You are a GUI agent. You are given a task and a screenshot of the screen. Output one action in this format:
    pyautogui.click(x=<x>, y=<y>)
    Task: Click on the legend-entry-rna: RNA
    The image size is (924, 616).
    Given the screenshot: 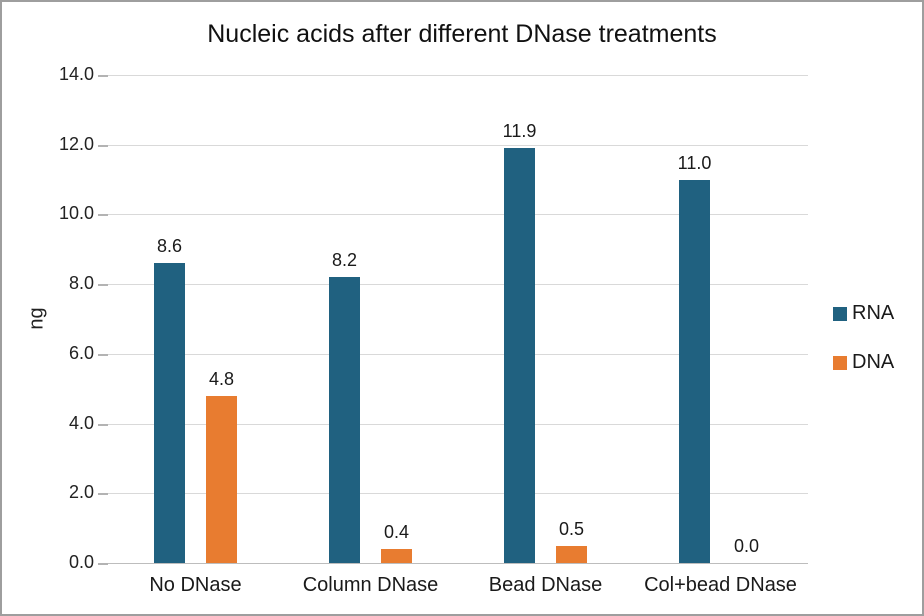 What is the action you would take?
    pyautogui.click(x=863, y=313)
    